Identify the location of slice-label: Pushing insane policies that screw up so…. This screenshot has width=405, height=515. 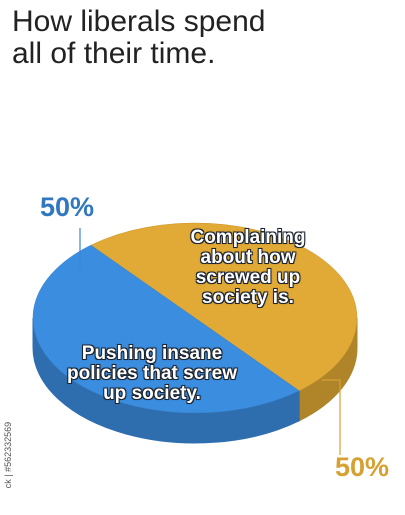
(151, 373).